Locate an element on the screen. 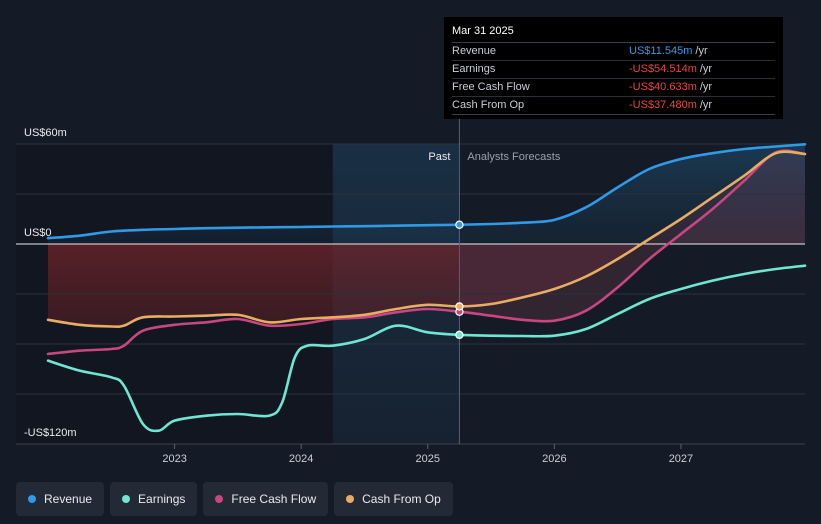 This screenshot has height=524, width=821. tooltip-row: Revenue US$11.545m/yr is located at coordinates (613, 52).